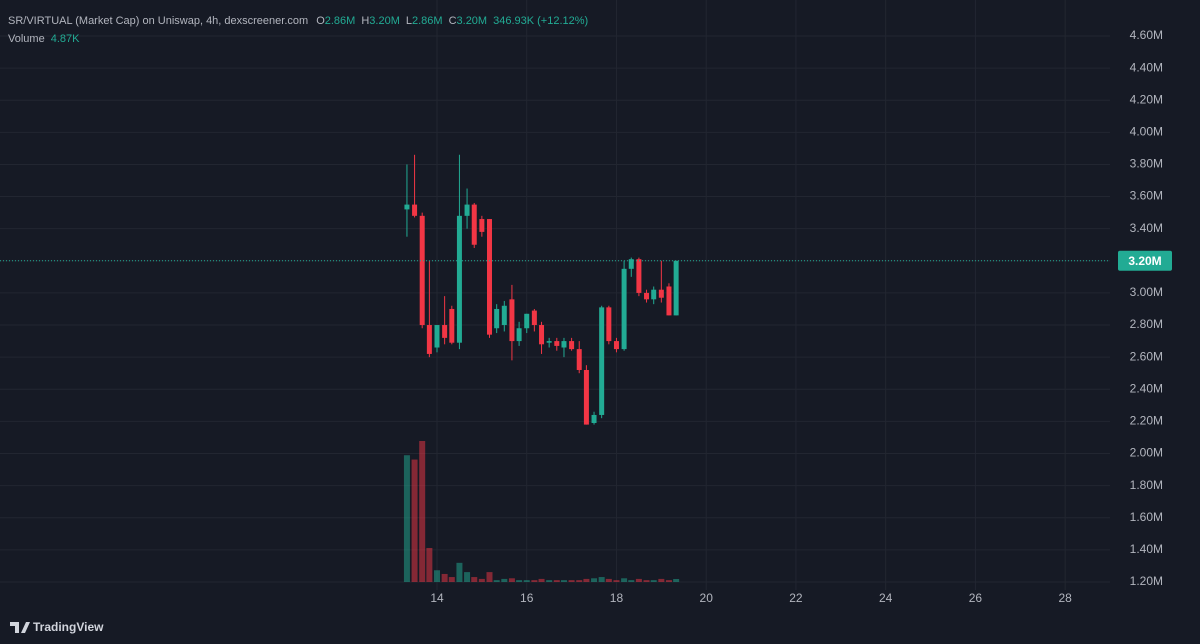 The width and height of the screenshot is (1200, 644). I want to click on y-tick-label: 2.00M, so click(1146, 453).